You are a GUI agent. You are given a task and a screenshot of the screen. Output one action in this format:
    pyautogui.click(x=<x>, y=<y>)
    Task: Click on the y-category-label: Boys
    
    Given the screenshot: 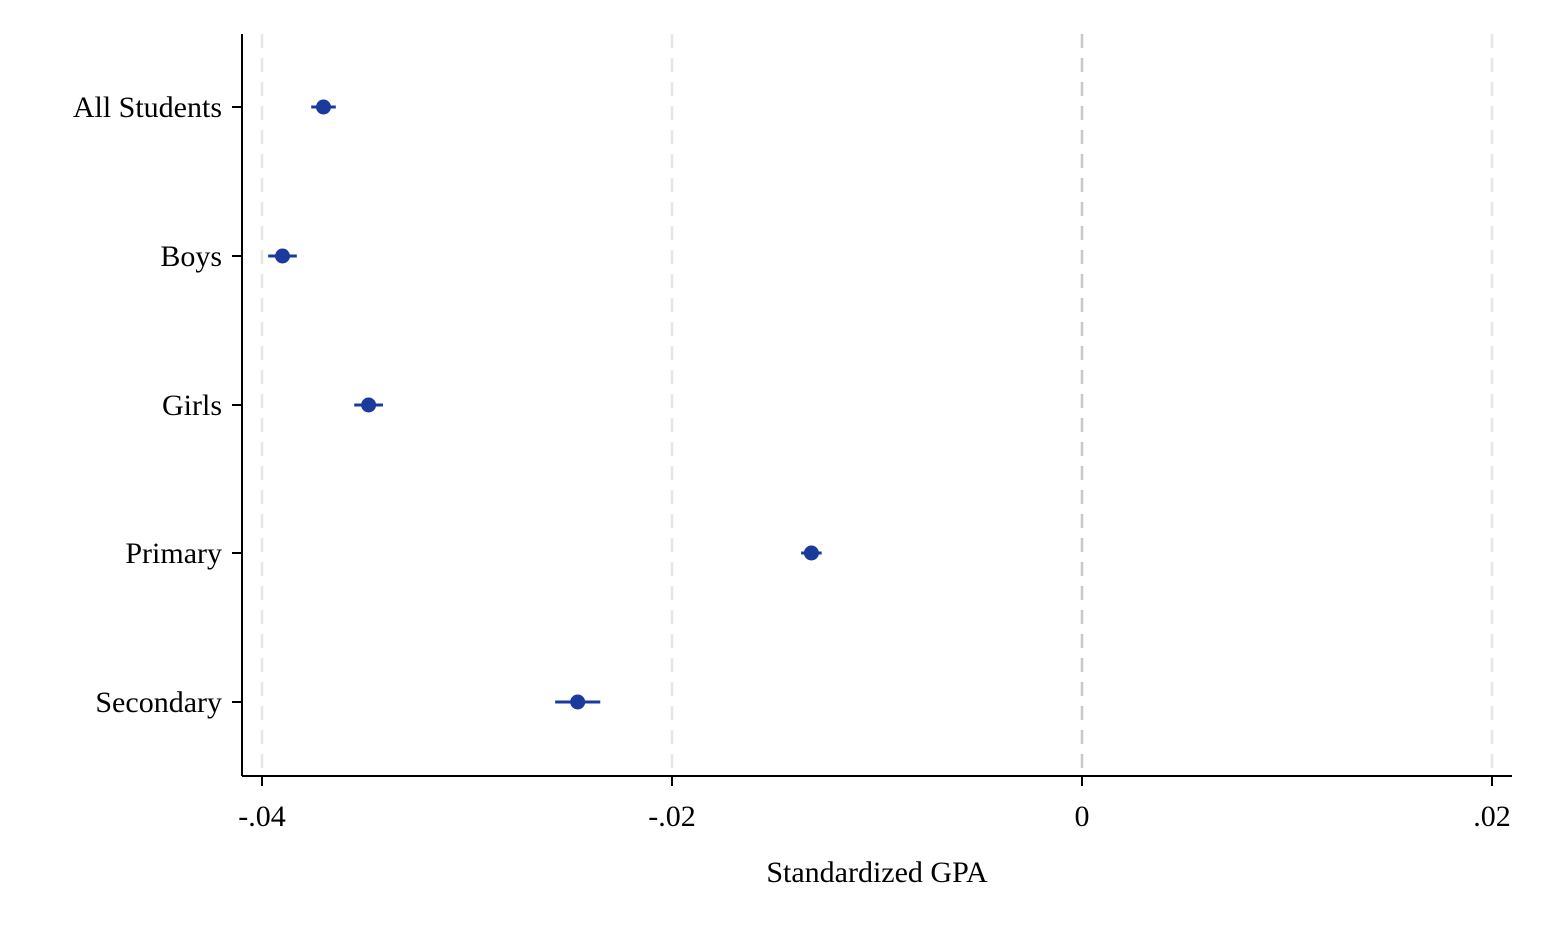 What is the action you would take?
    pyautogui.click(x=191, y=256)
    